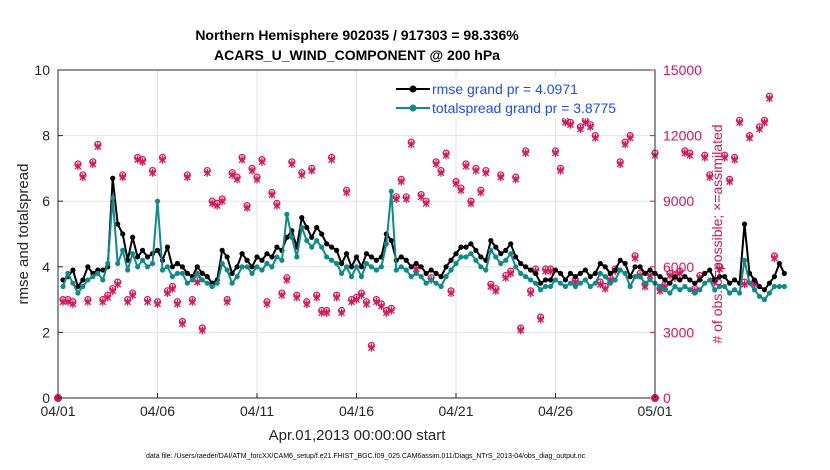 This screenshot has height=470, width=830. What do you see at coordinates (357, 55) in the screenshot?
I see `chart-title-line2: ACARS_U_WIND_COMPONENT @ 200 hPa` at bounding box center [357, 55].